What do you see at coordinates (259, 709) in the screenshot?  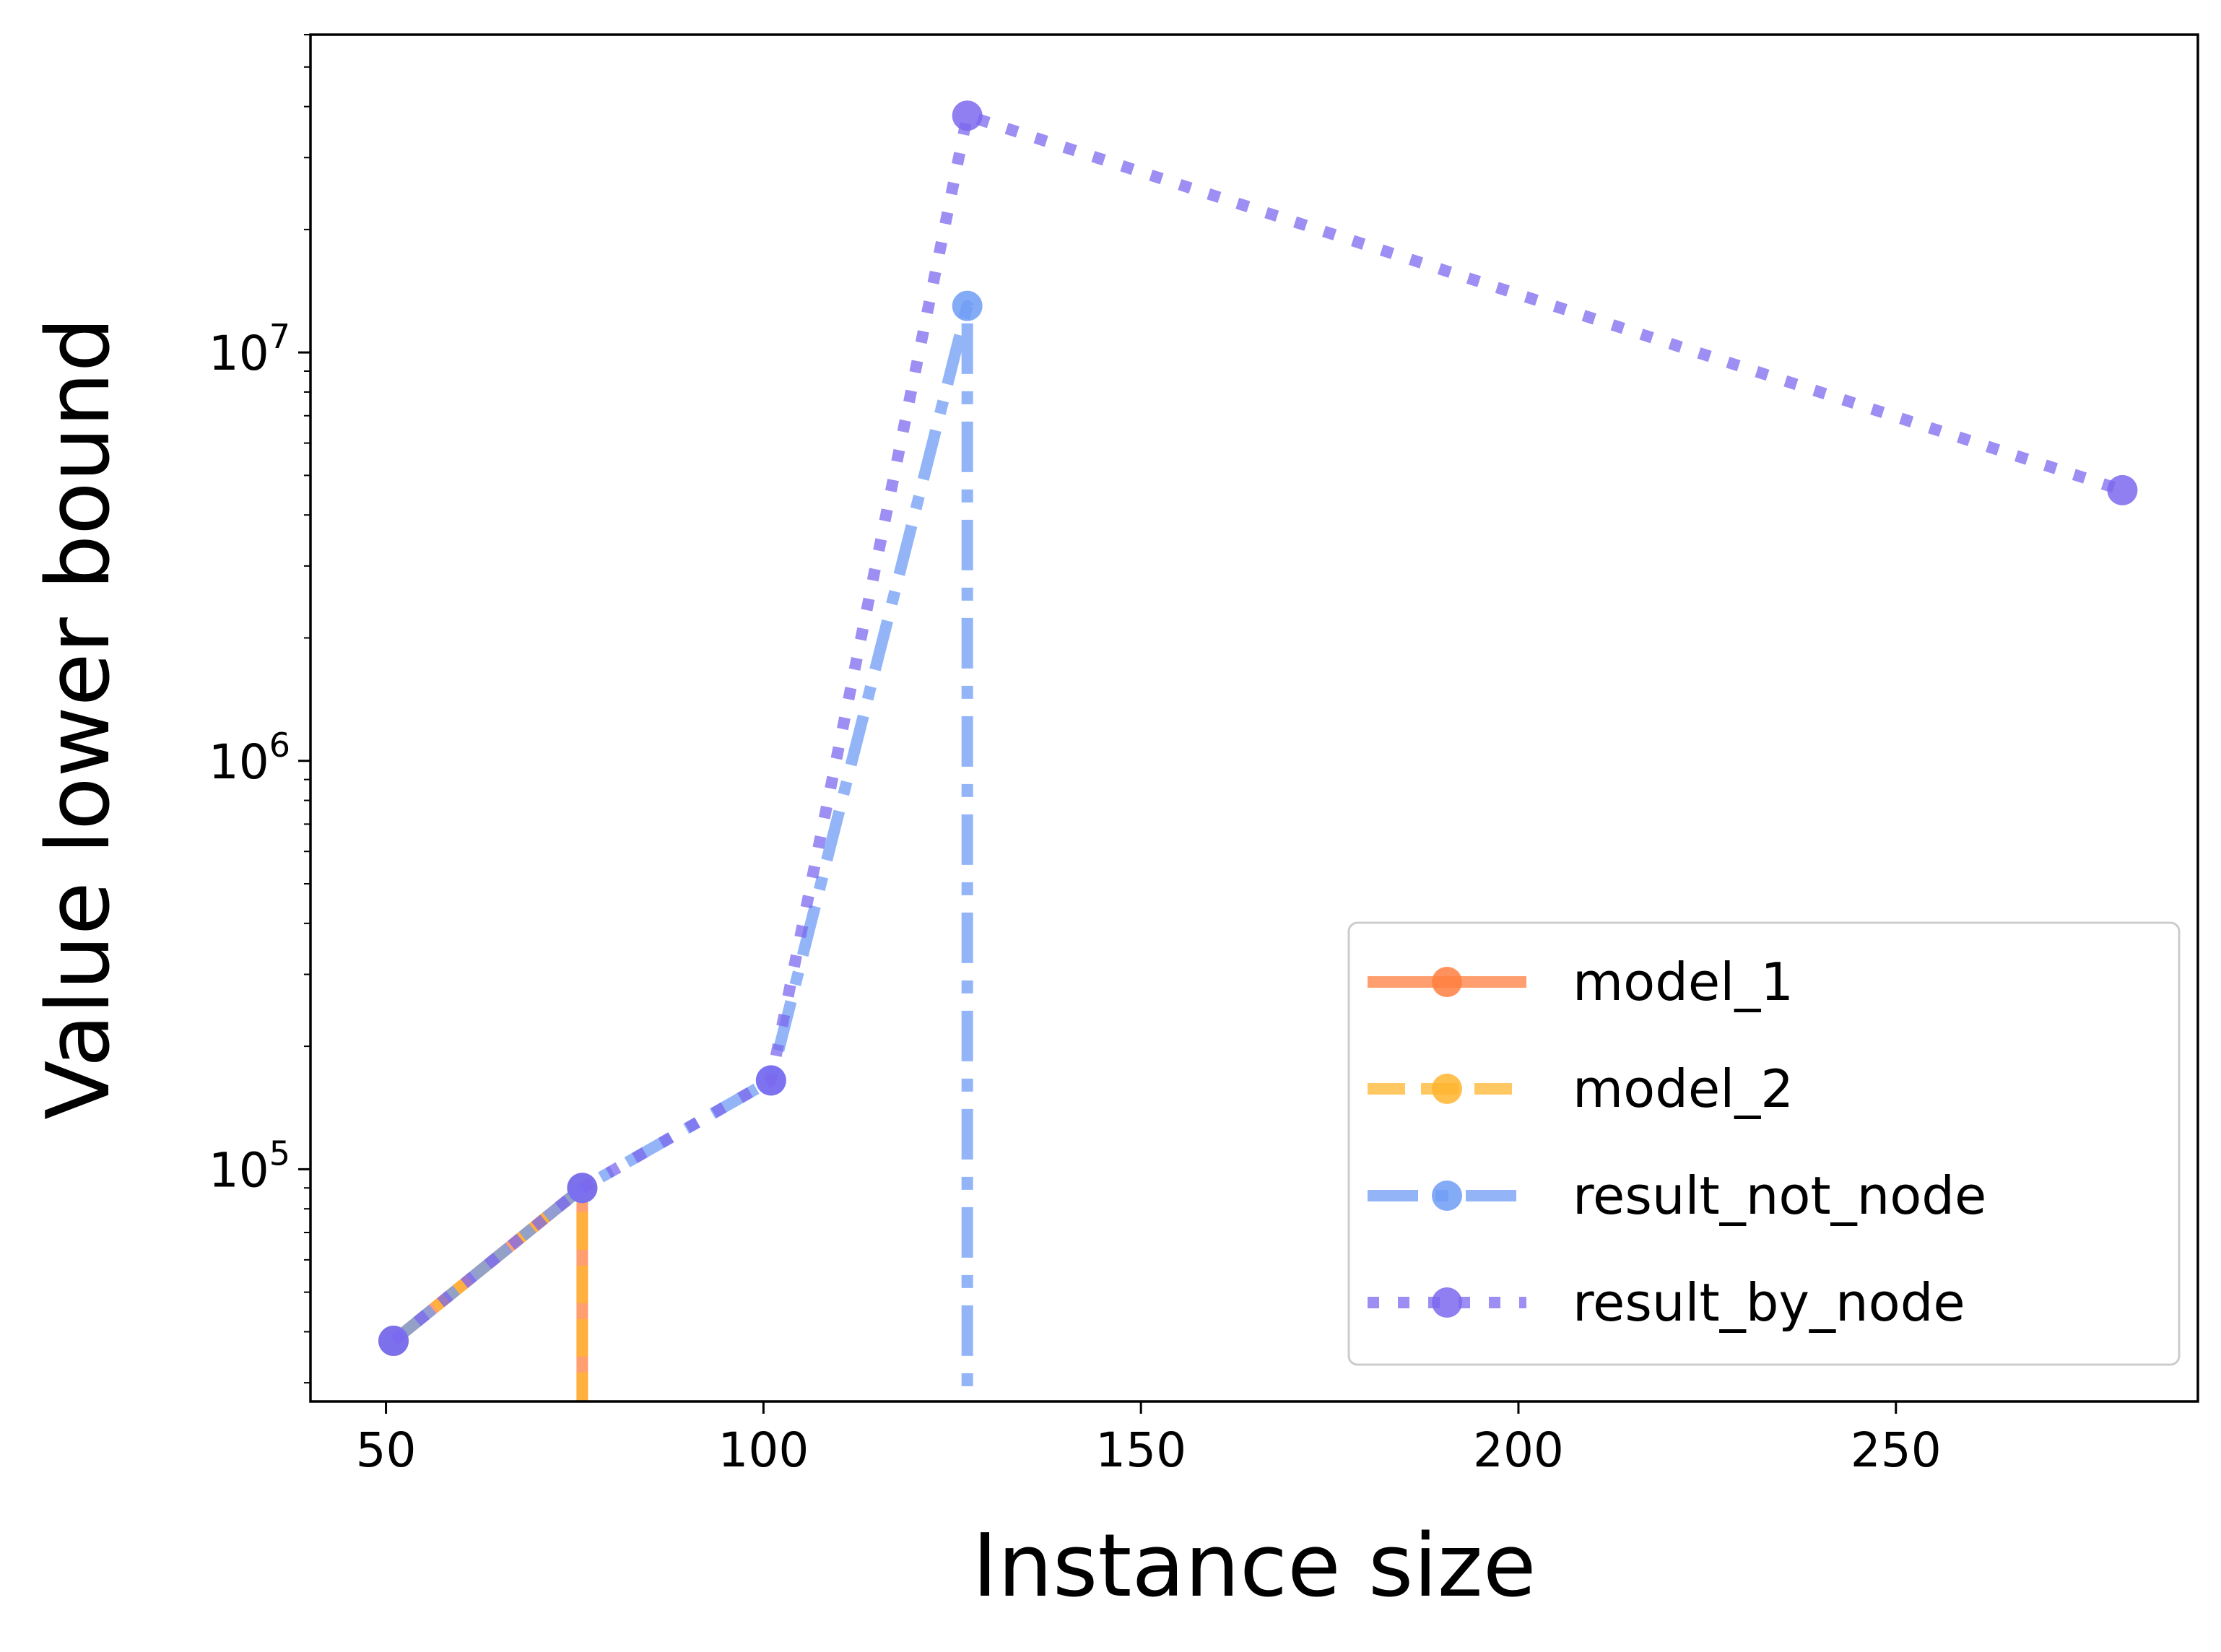 I see `y-axis: 10⁵ 10⁶ 10⁷` at bounding box center [259, 709].